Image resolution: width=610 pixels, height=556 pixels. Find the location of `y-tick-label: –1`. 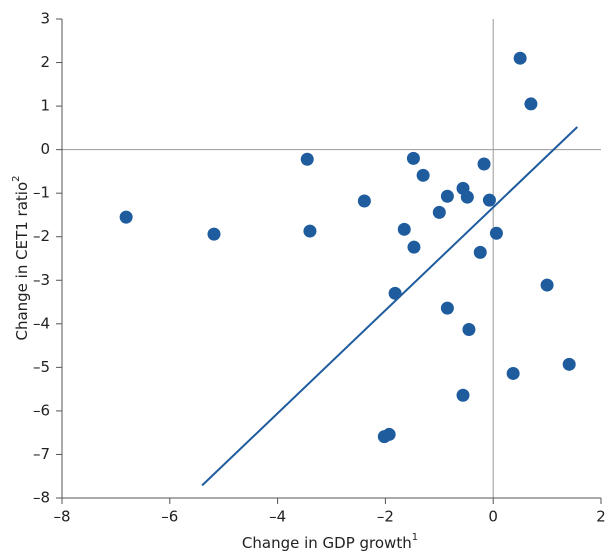

y-tick-label: –1 is located at coordinates (41, 193).